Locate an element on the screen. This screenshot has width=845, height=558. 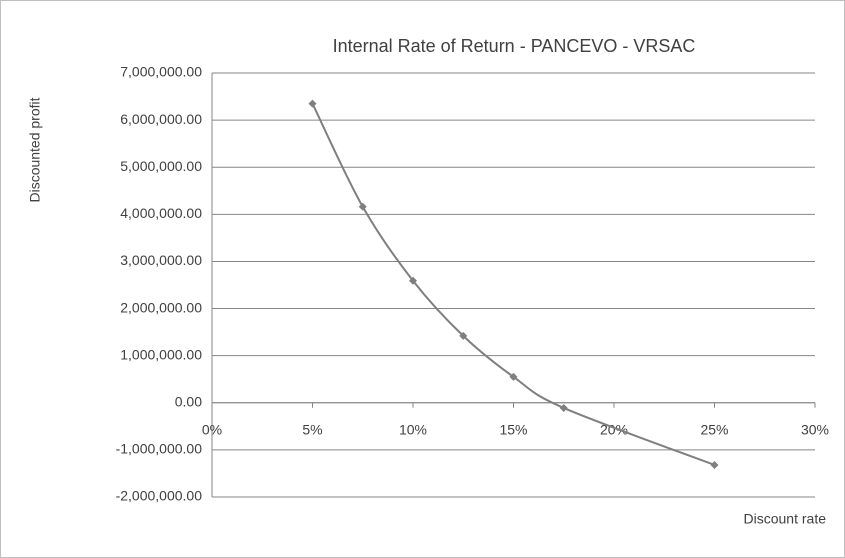
x-tick-label: 5% is located at coordinates (312, 429).